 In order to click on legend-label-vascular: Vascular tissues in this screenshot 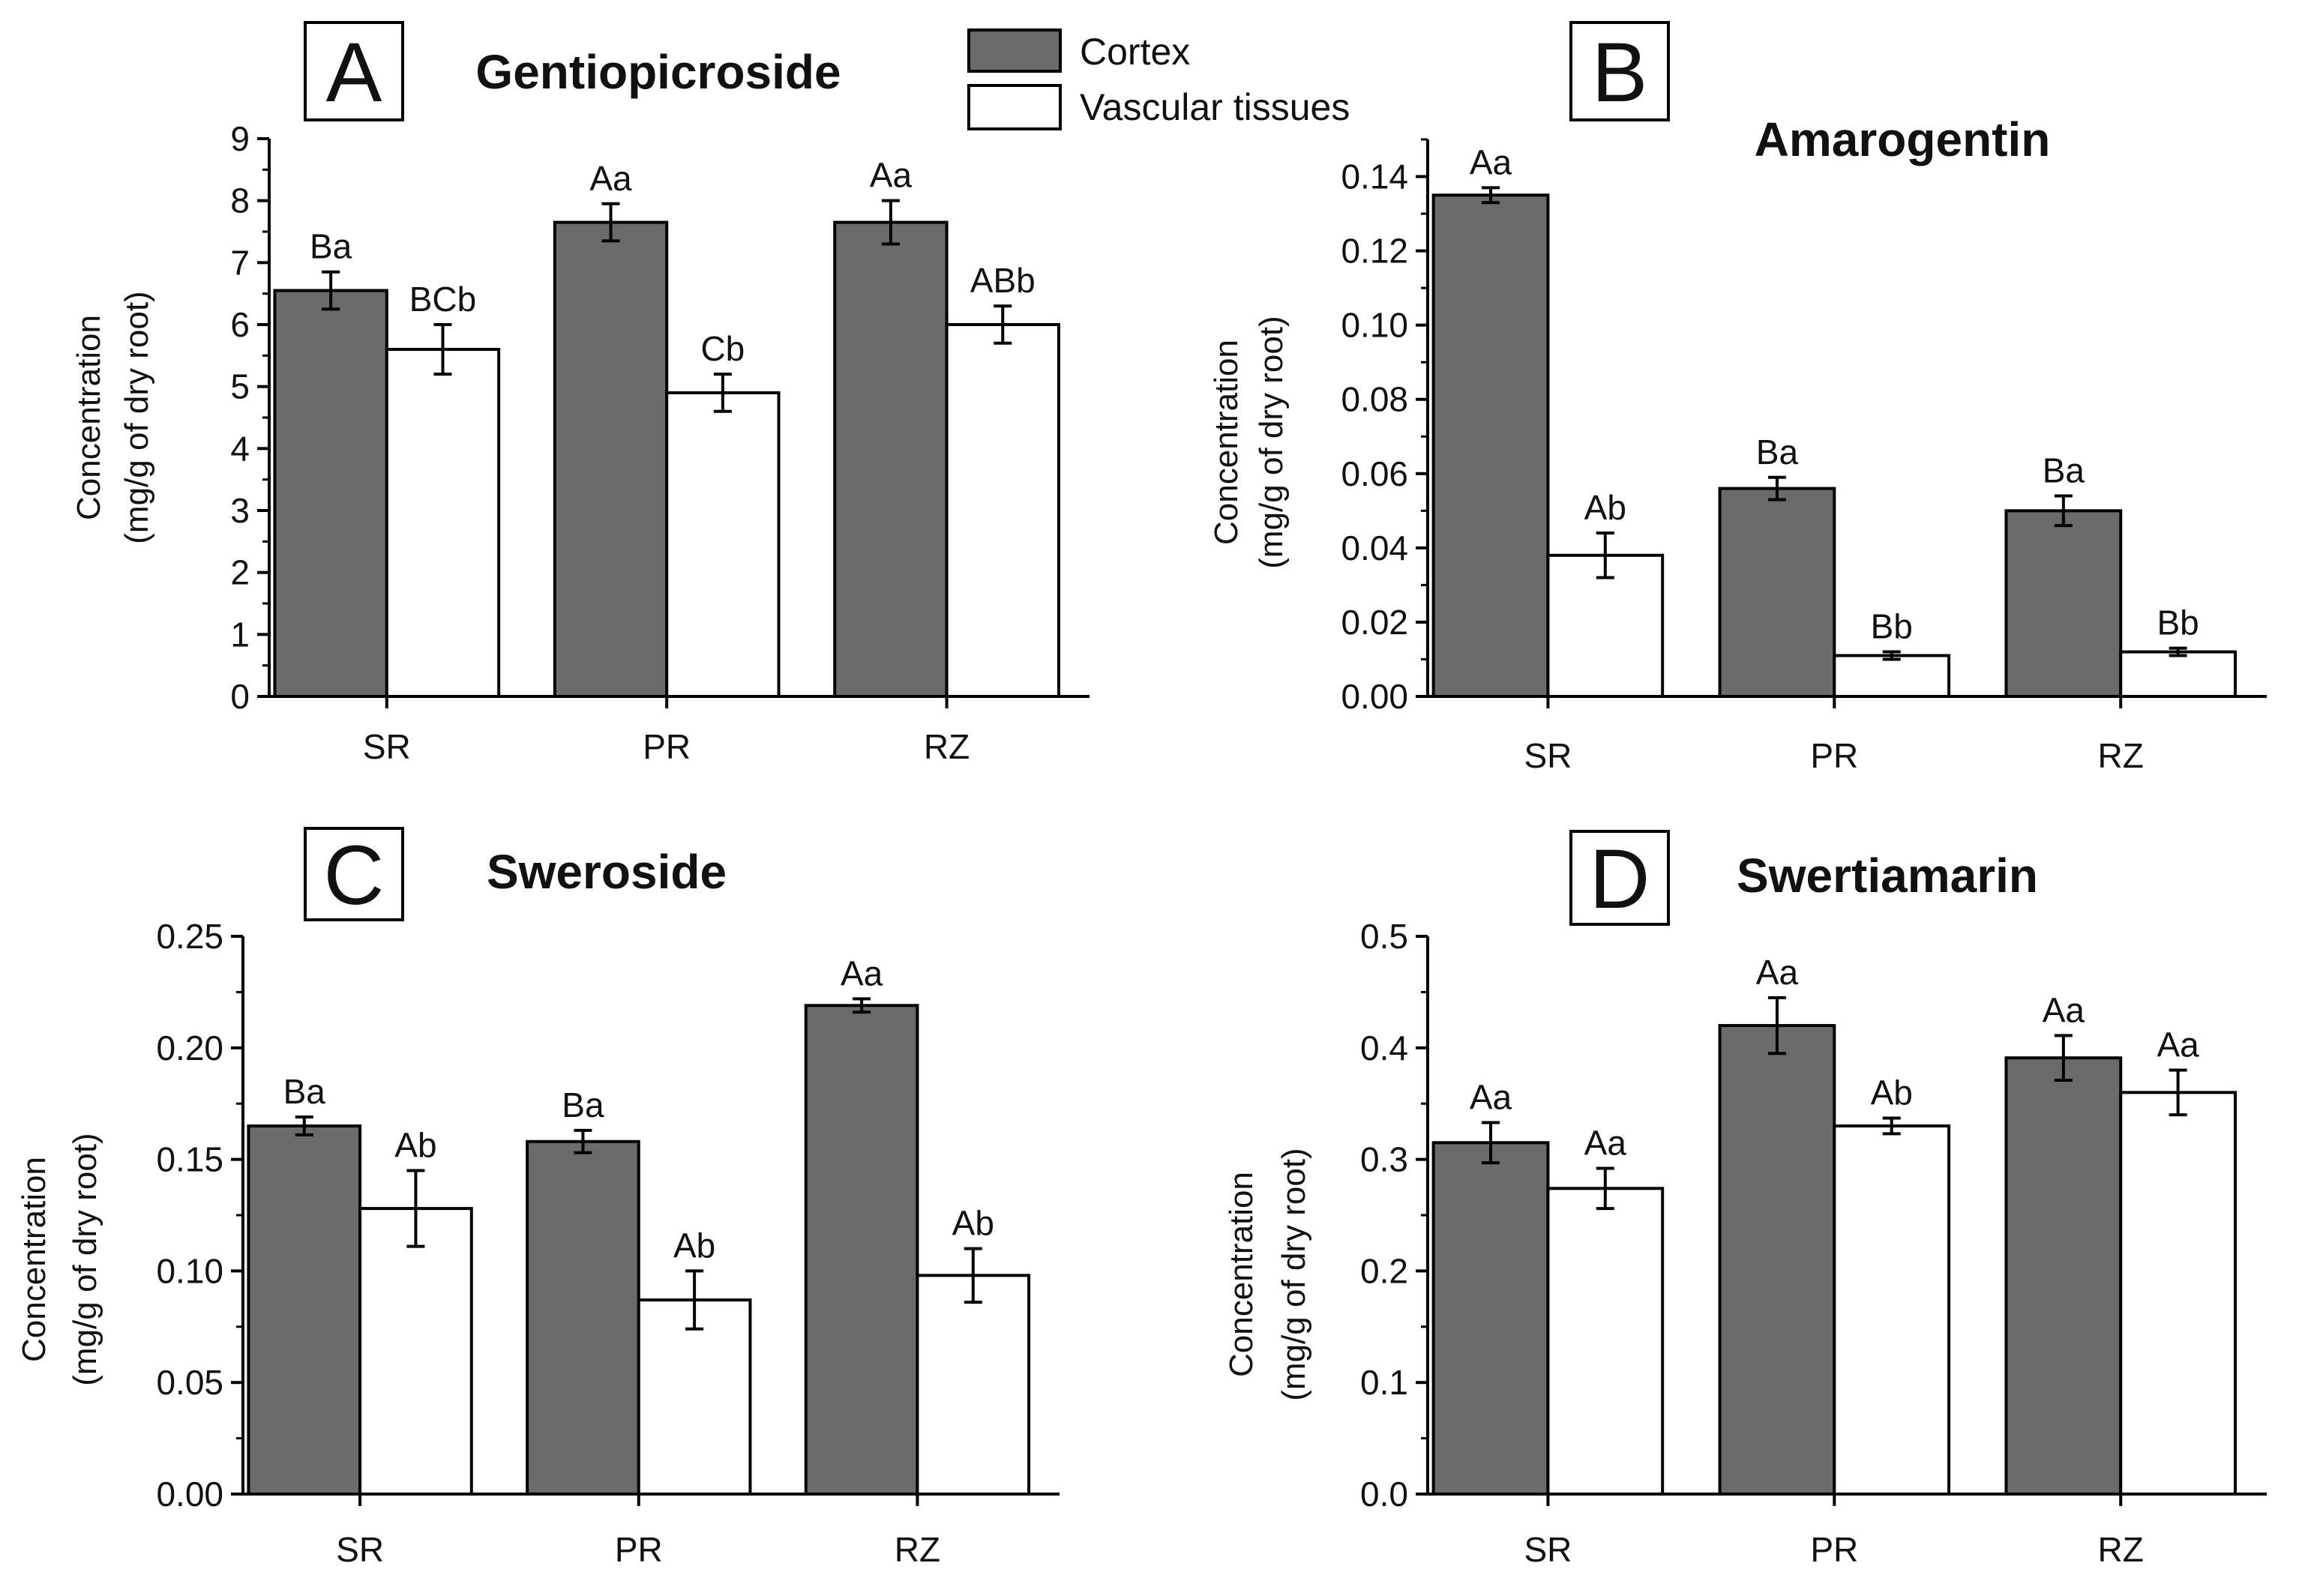, I will do `click(1215, 107)`.